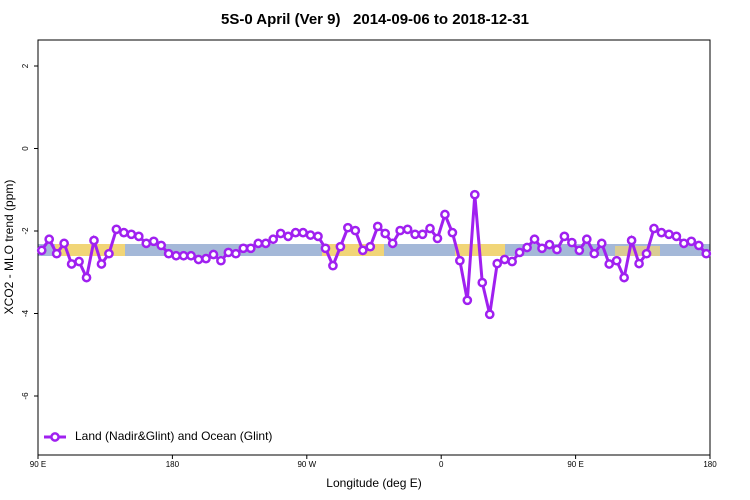 The image size is (750, 500). Describe the element at coordinates (25, 396) in the screenshot. I see `y-tick-label: -6` at that location.